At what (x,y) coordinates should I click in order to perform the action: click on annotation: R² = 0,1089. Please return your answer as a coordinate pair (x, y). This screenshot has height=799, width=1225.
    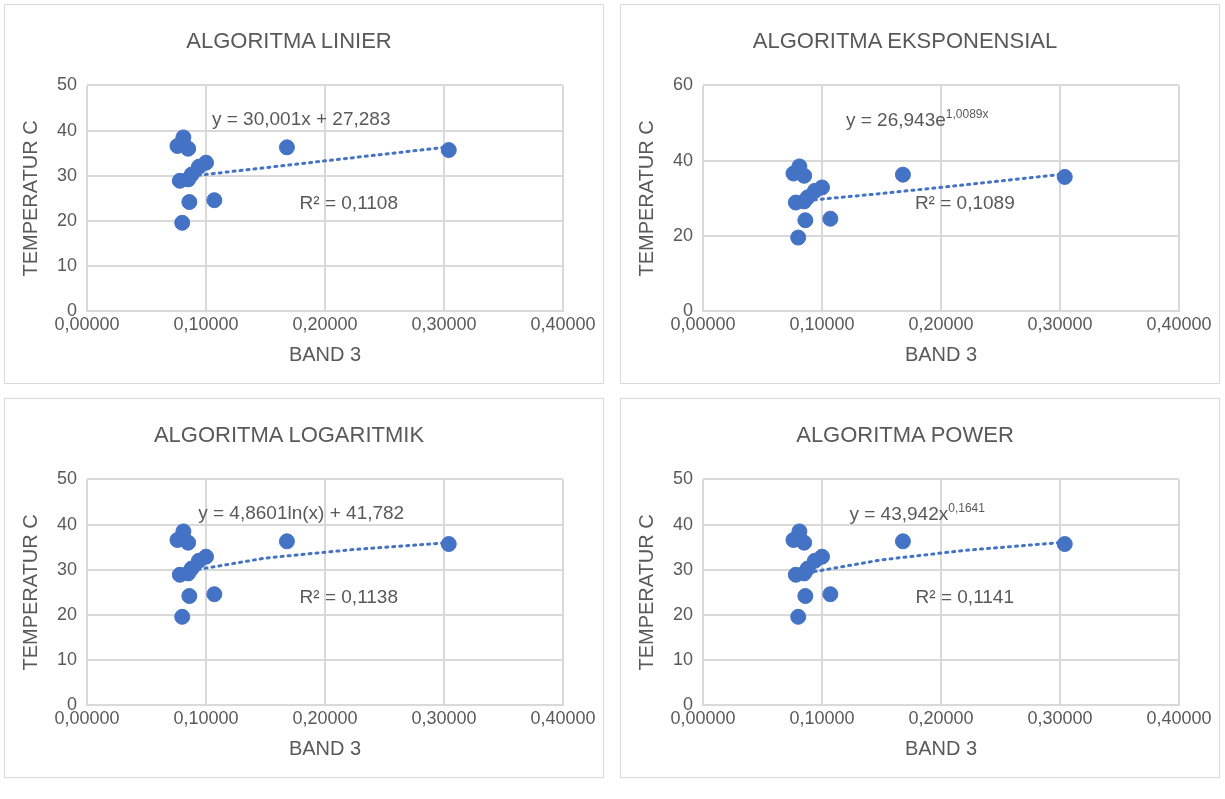
    Looking at the image, I should click on (964, 202).